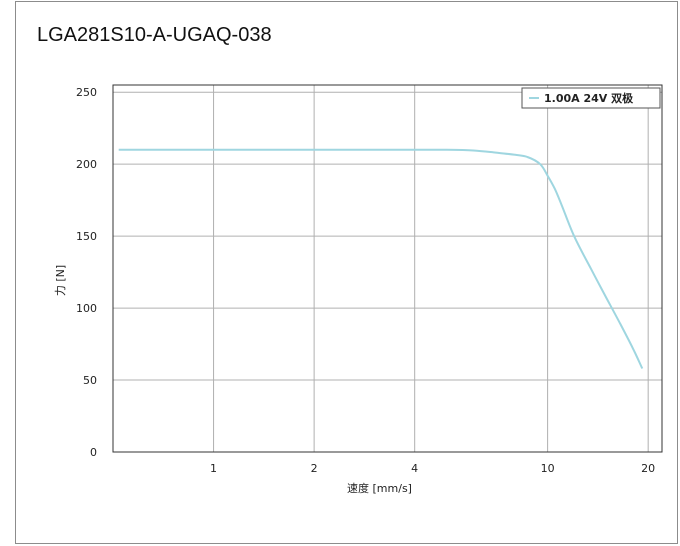 The width and height of the screenshot is (680, 546). What do you see at coordinates (86, 92) in the screenshot?
I see `y-tick-label: 250` at bounding box center [86, 92].